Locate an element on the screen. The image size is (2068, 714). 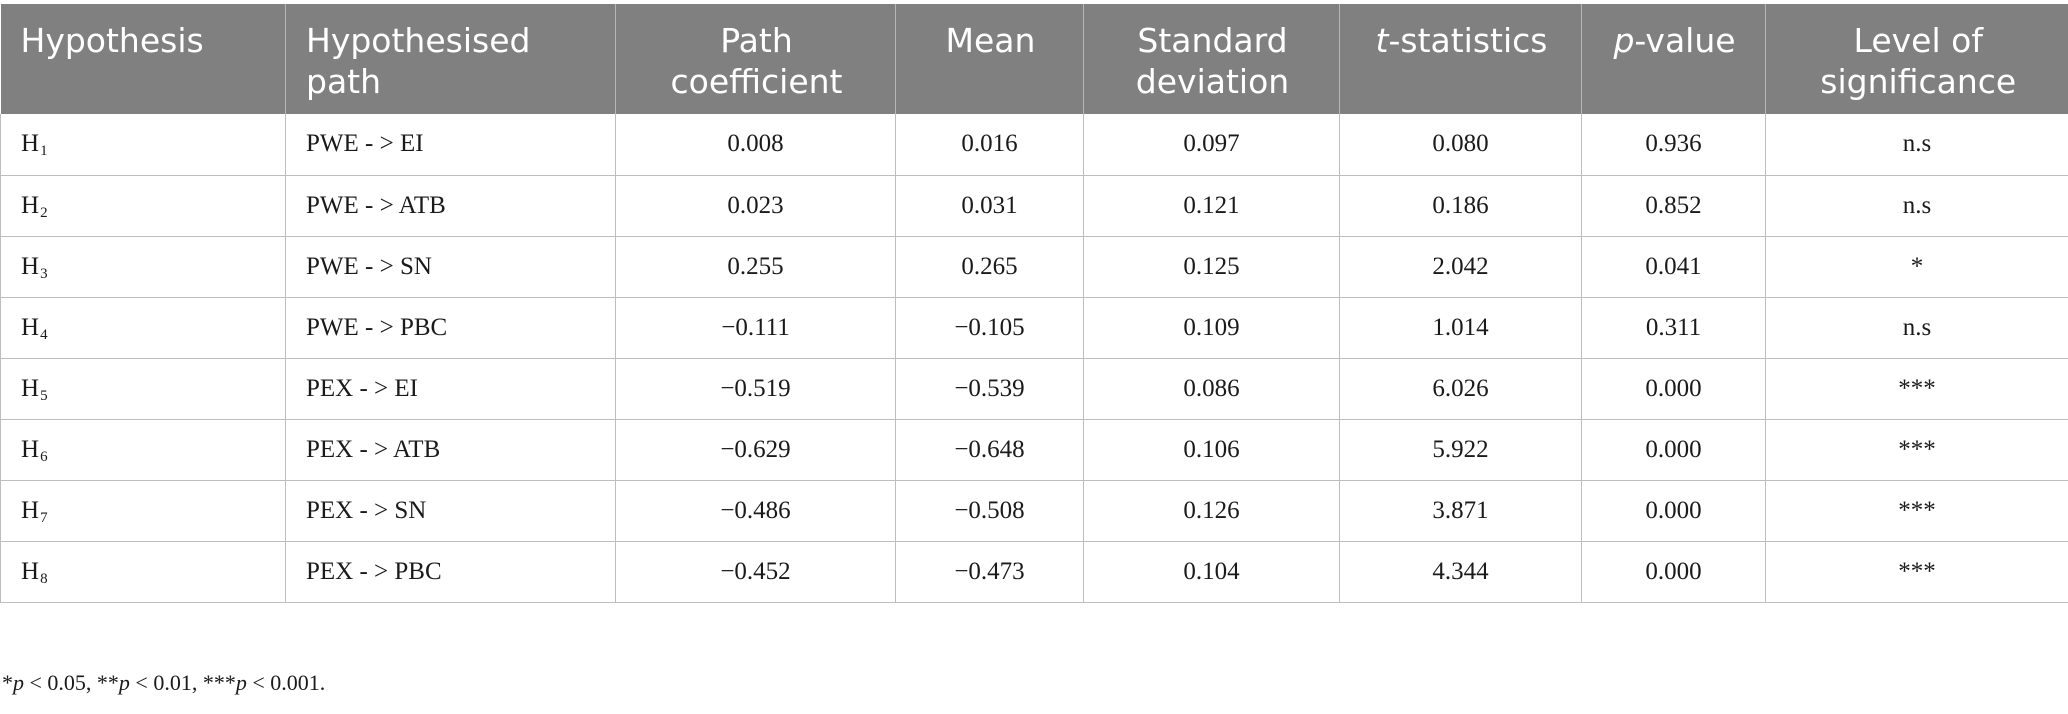
column-header-coef: Path coefficient is located at coordinates (755, 59).